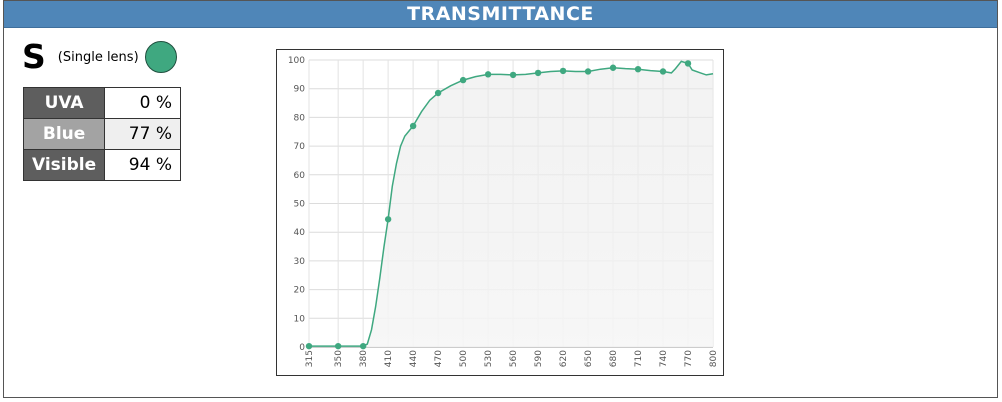 This screenshot has height=402, width=1002. I want to click on y-tick-label: 0, so click(302, 348).